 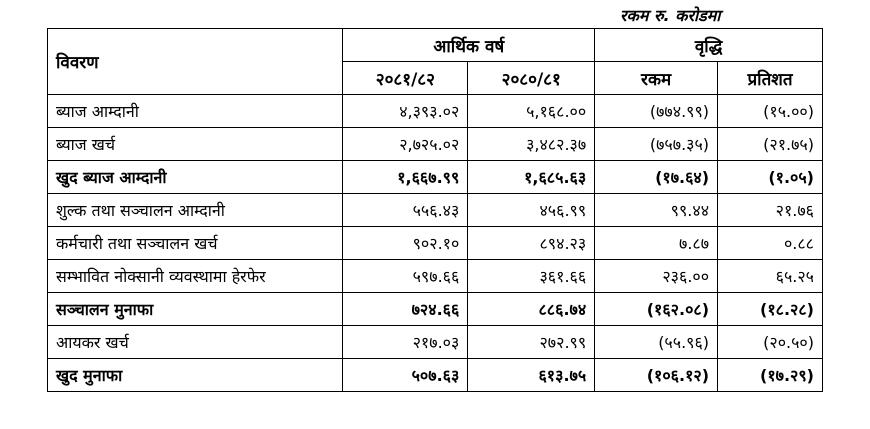 What do you see at coordinates (405, 342) in the screenshot?
I see `value-fy1: २१७.०३` at bounding box center [405, 342].